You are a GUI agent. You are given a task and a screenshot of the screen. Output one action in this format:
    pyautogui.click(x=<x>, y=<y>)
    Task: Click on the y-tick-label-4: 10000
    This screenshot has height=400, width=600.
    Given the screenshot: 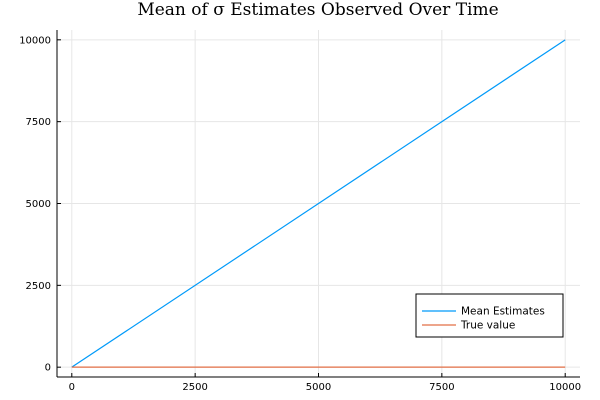 What is the action you would take?
    pyautogui.click(x=35, y=40)
    